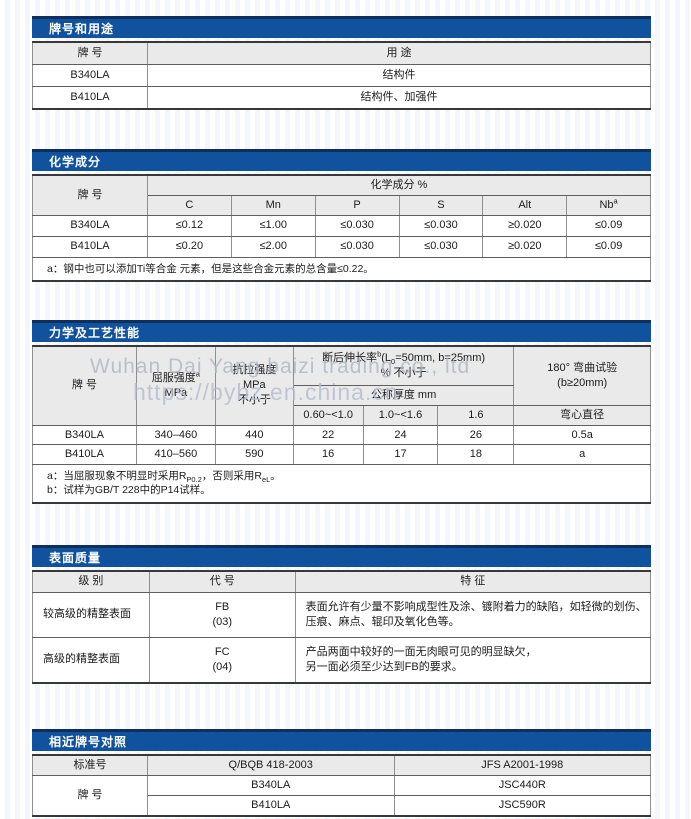 This screenshot has height=819, width=691. Describe the element at coordinates (88, 741) in the screenshot. I see `section-title: 相近牌号对照` at that location.